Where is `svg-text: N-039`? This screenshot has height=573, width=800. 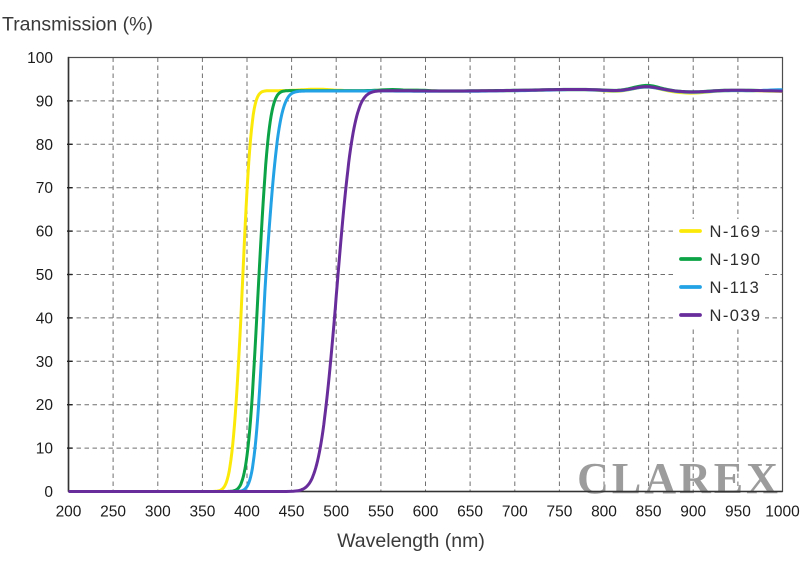 svg-text: N-039 is located at coordinates (736, 316).